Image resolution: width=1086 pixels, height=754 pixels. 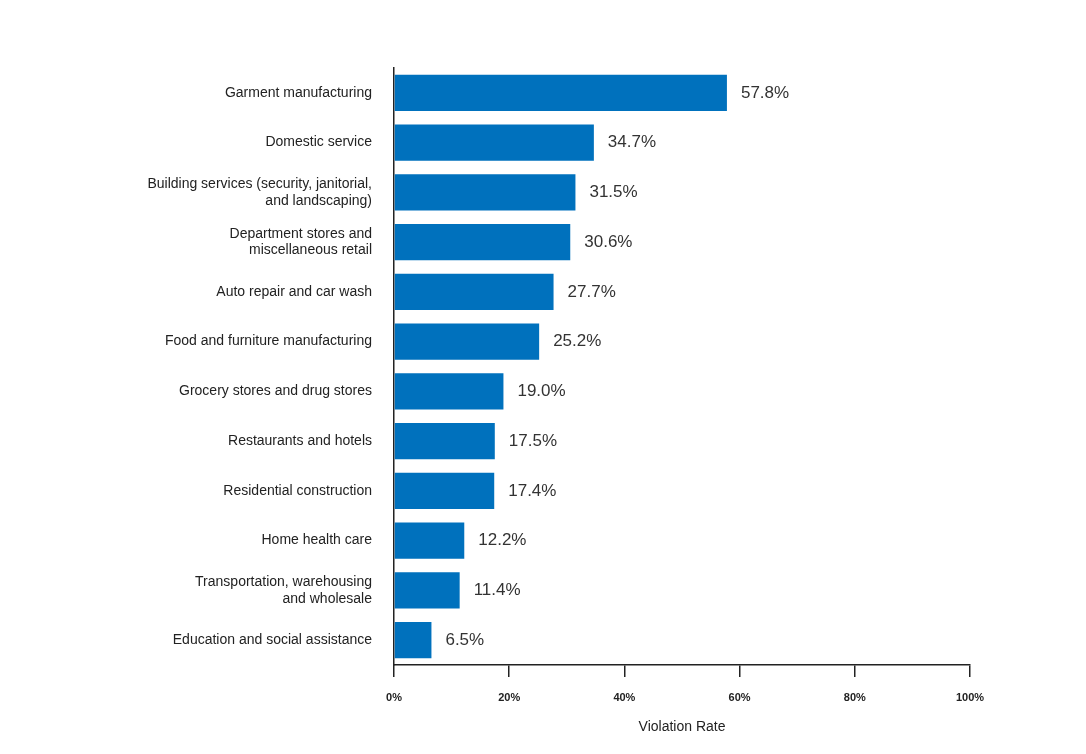 I want to click on data-label: 11.4%, so click(x=497, y=590).